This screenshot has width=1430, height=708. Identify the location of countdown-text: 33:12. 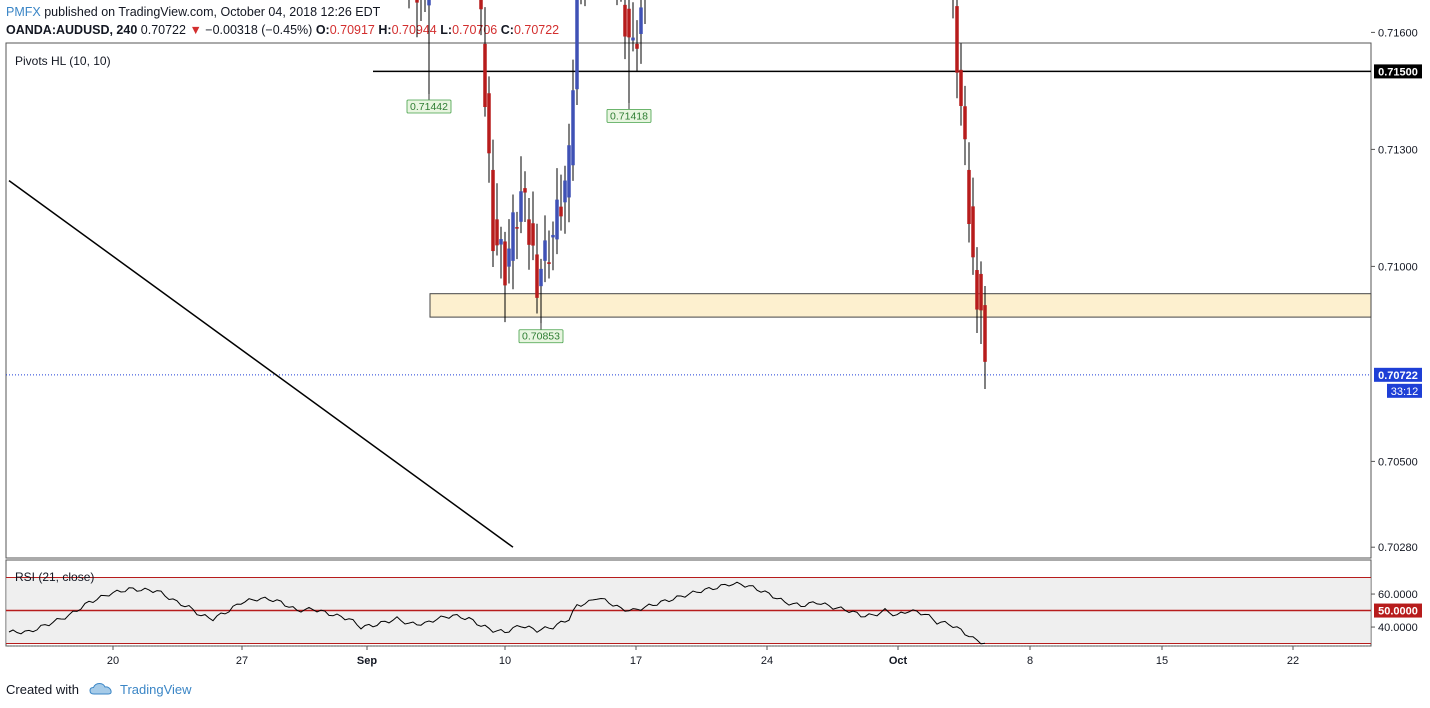
(1405, 392).